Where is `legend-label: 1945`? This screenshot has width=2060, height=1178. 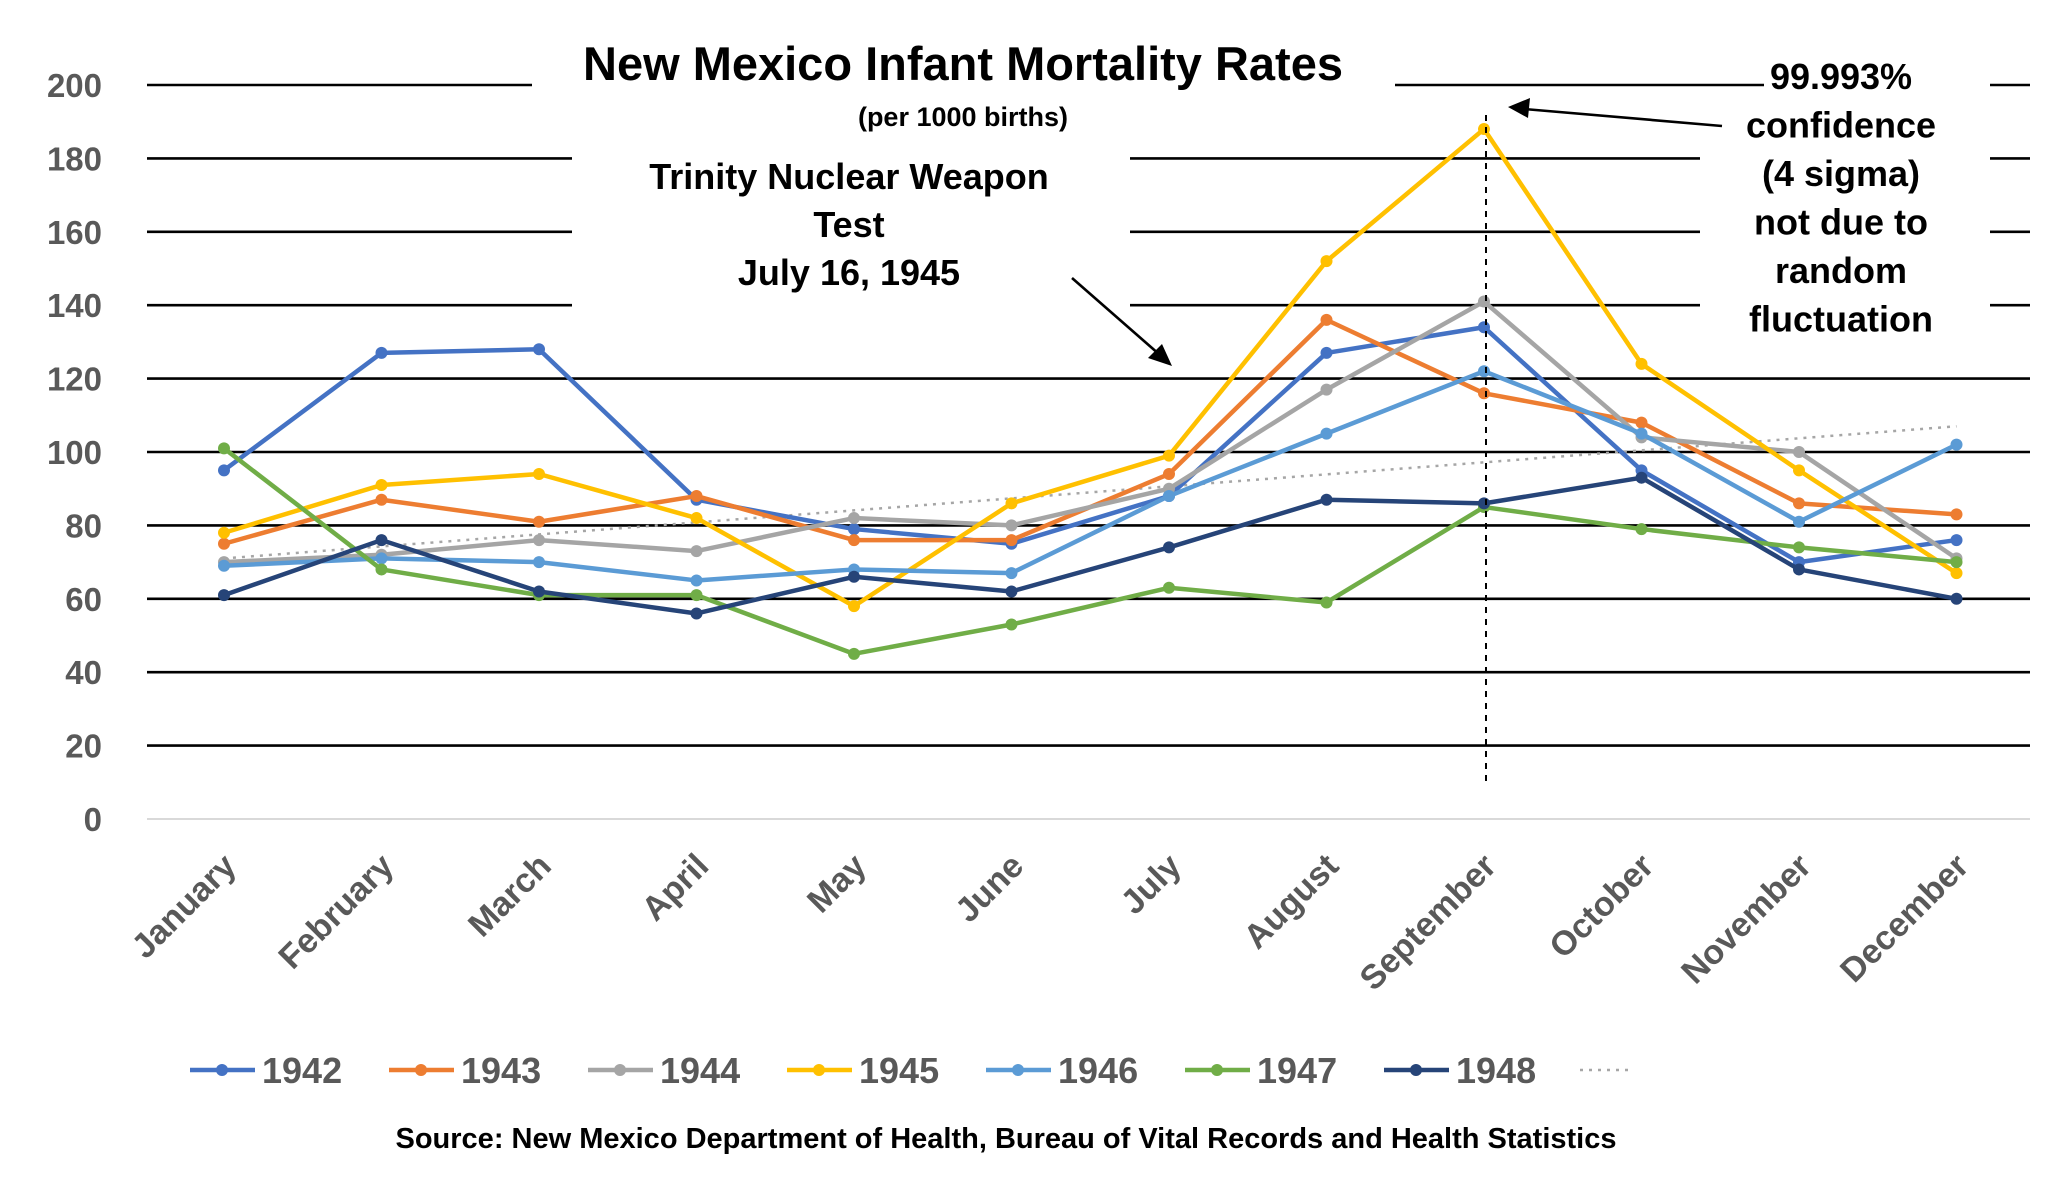 legend-label: 1945 is located at coordinates (899, 1070).